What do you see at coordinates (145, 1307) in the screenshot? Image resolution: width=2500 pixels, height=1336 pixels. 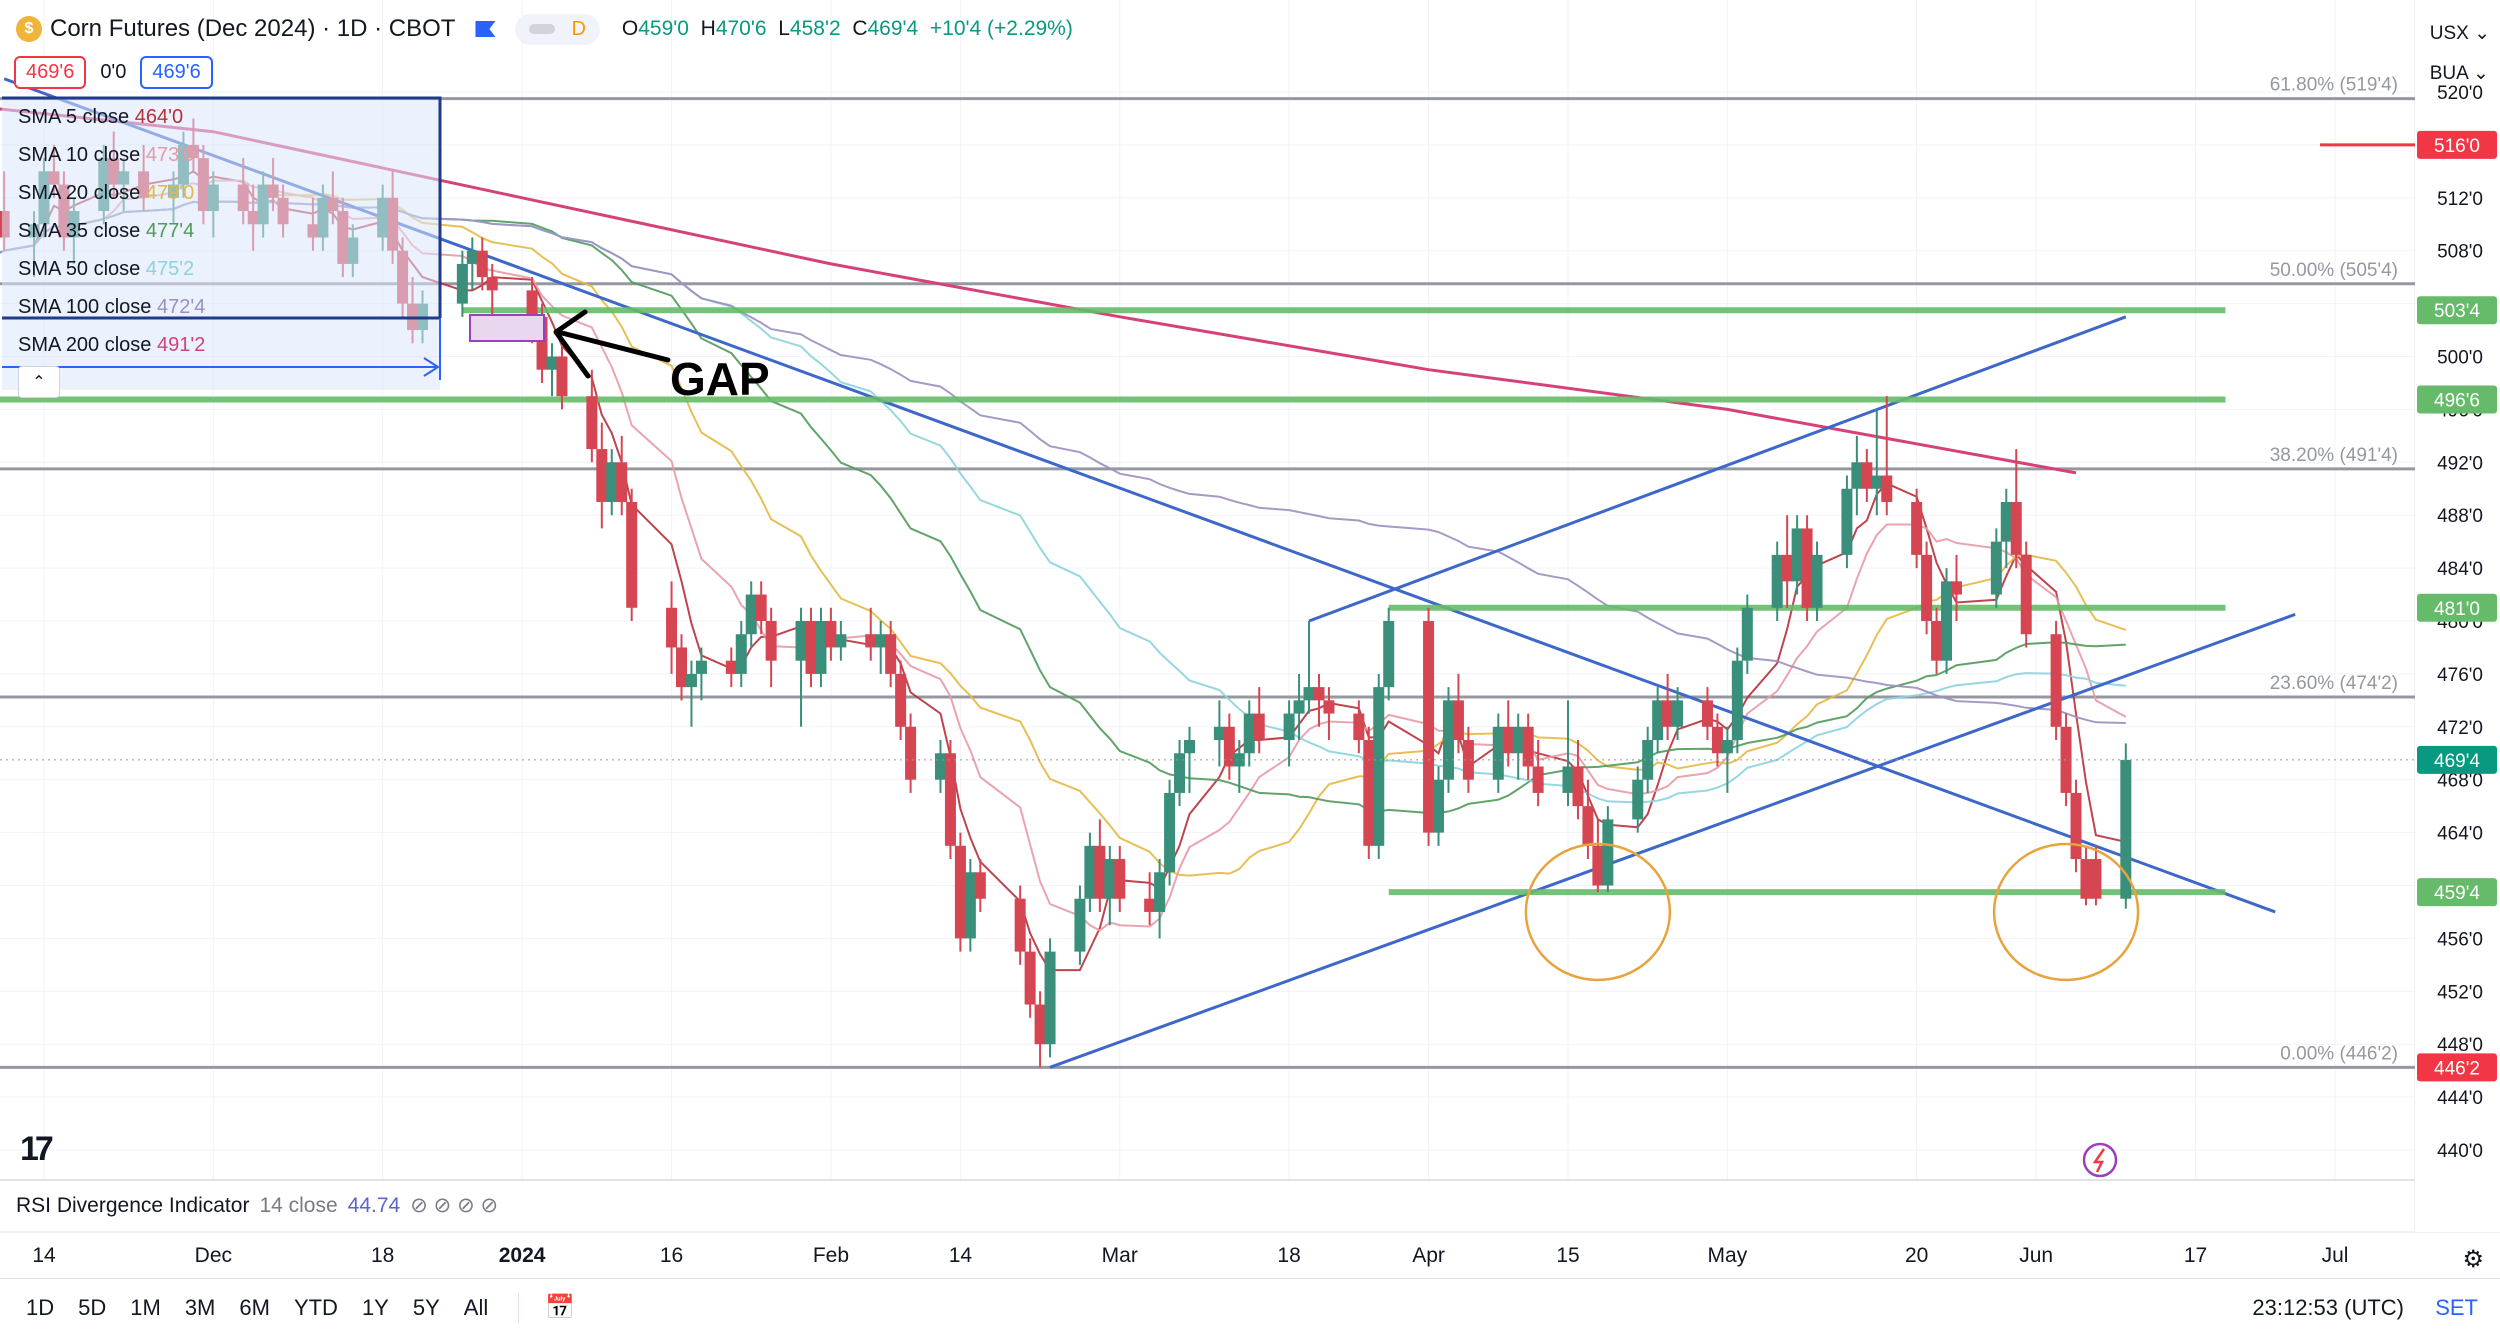 I see `range-1m: 1M` at bounding box center [145, 1307].